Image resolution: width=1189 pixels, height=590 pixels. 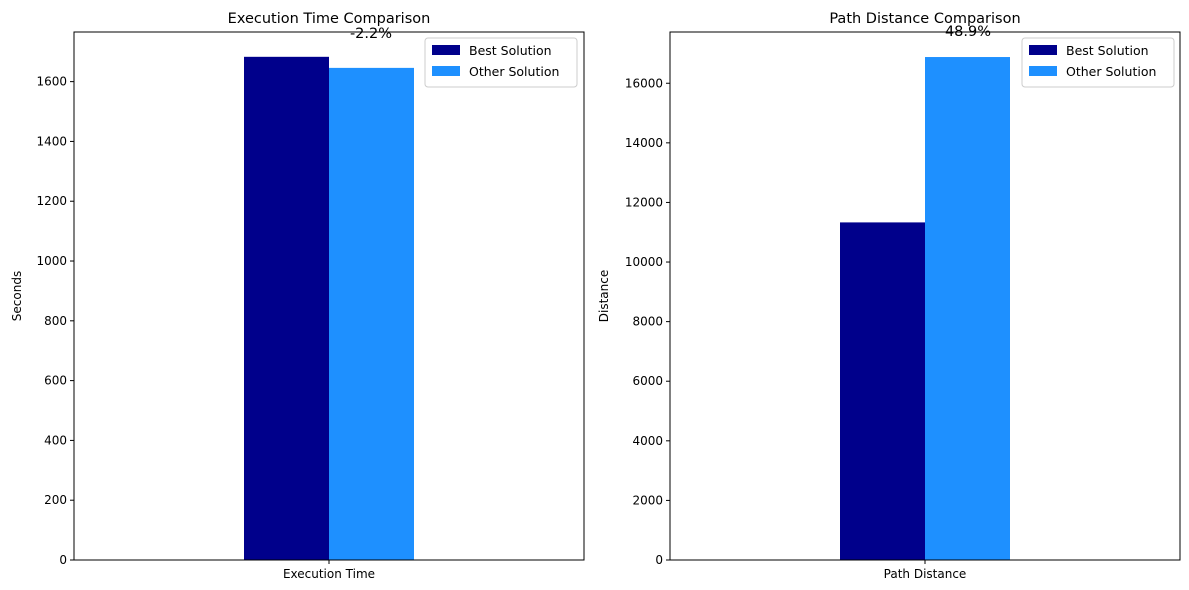 What do you see at coordinates (647, 322) in the screenshot?
I see `y-tick-label: 8000` at bounding box center [647, 322].